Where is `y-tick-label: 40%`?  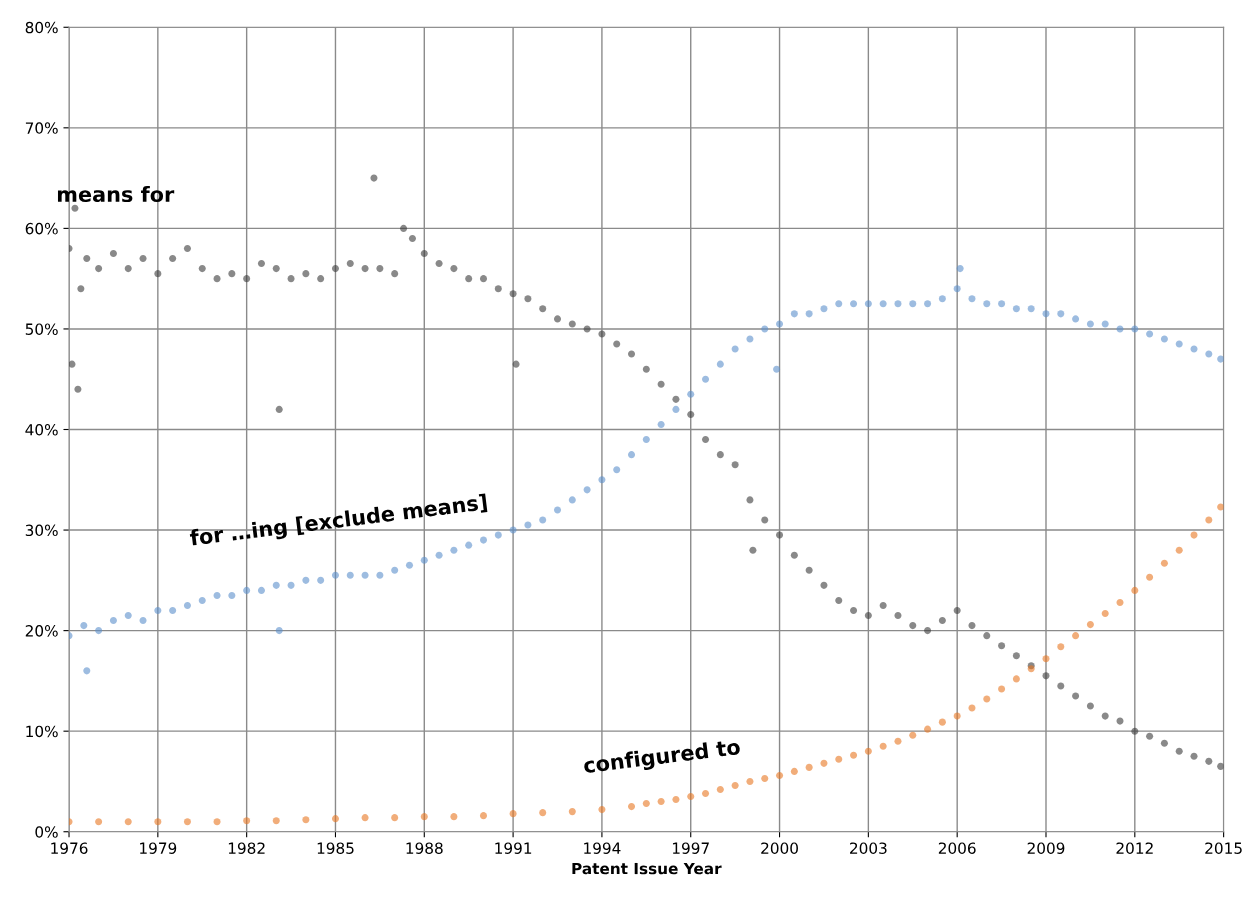
y-tick-label: 40% is located at coordinates (41, 429).